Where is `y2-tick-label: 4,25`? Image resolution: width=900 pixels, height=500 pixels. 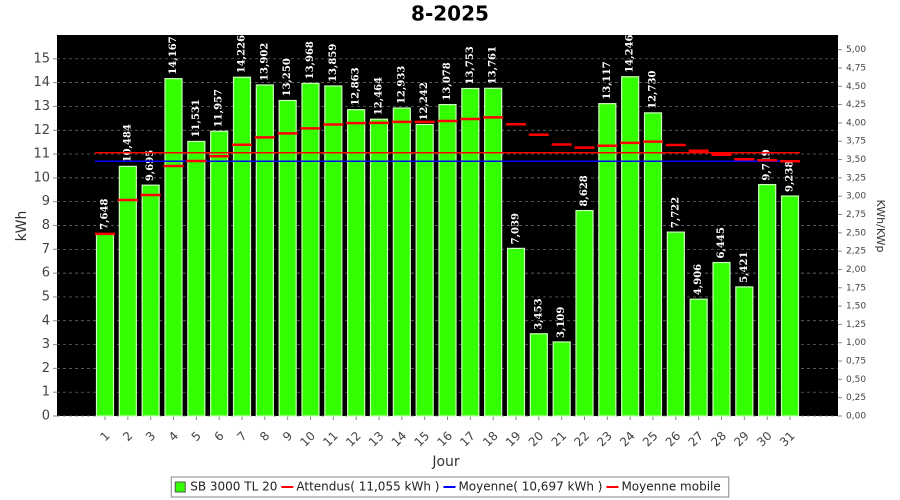
y2-tick-label: 4,25 is located at coordinates (856, 105).